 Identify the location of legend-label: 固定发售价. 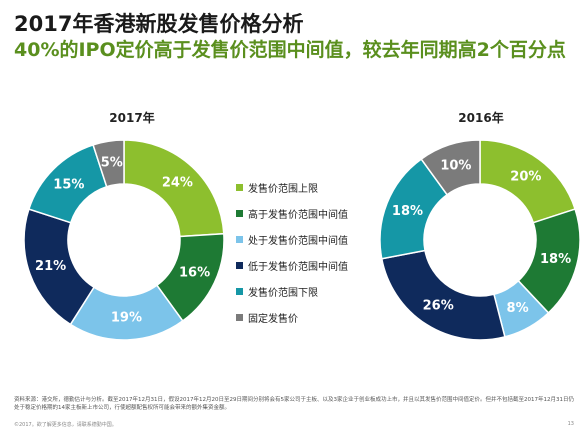
(273, 319).